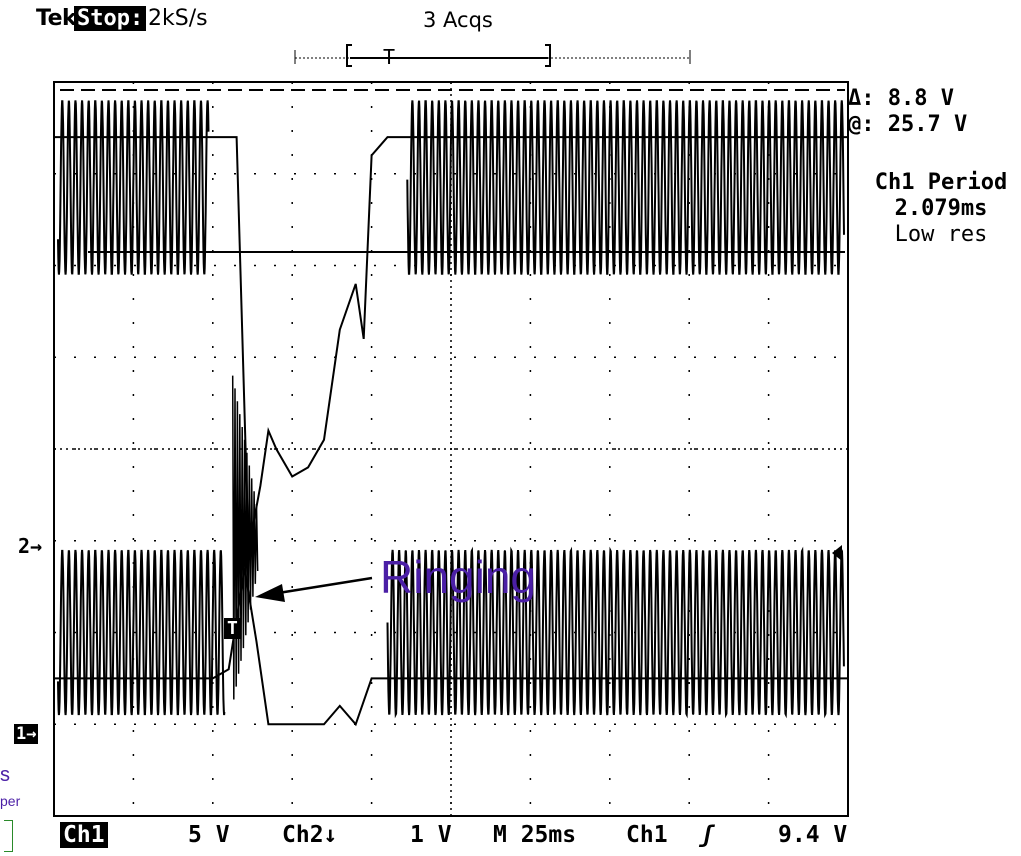  What do you see at coordinates (5, 775) in the screenshot?
I see `cropped-text-1: s` at bounding box center [5, 775].